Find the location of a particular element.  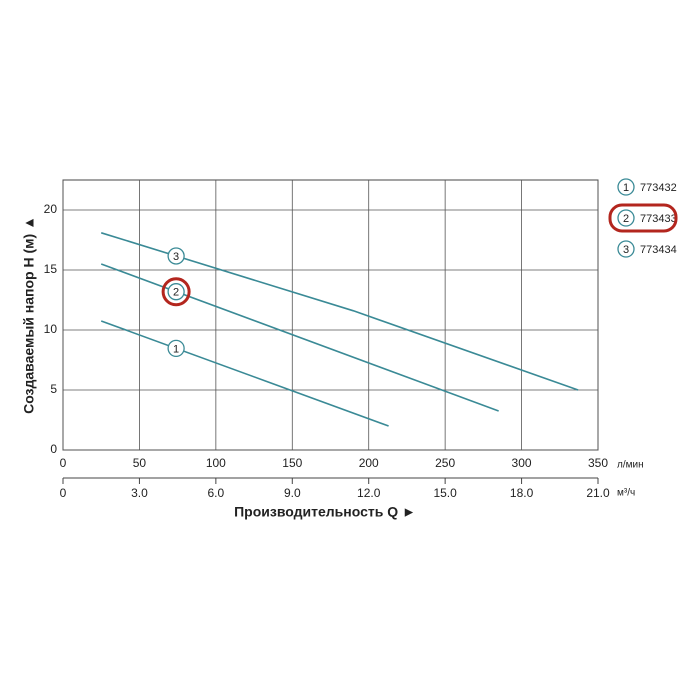

y-tick-label: 20 is located at coordinates (51, 209).